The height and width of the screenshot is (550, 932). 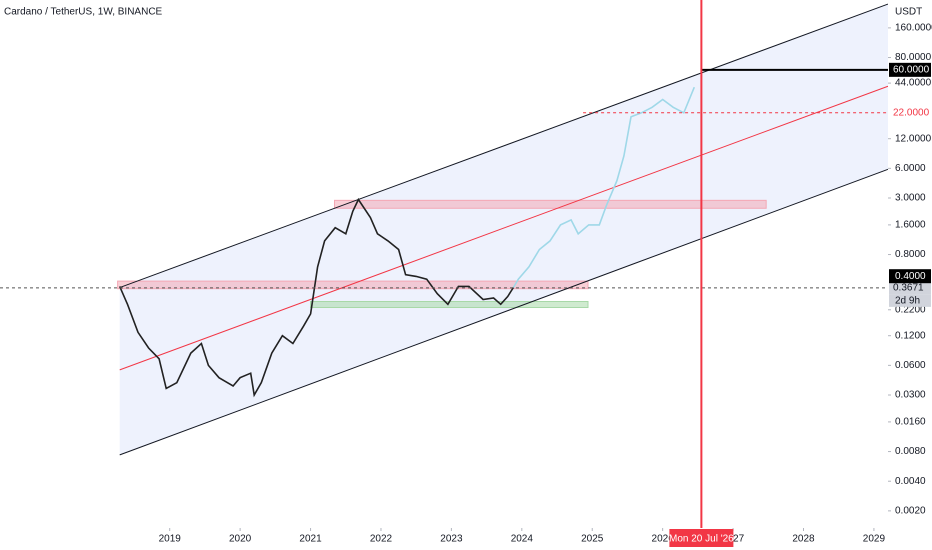 I want to click on x-tick-label: 2020, so click(x=240, y=539).